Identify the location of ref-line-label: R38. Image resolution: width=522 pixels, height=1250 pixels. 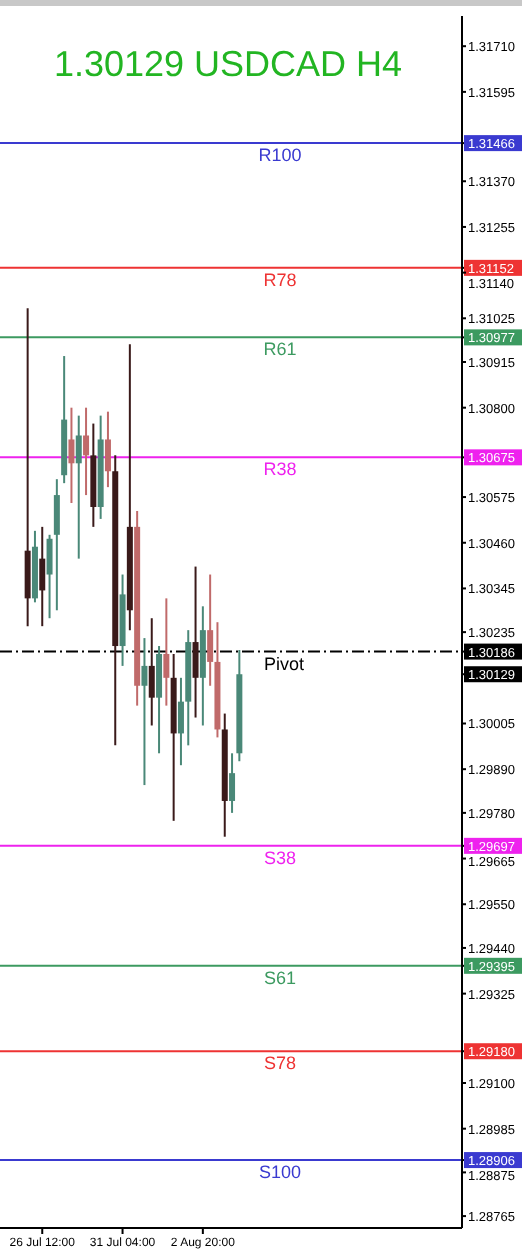
(280, 469).